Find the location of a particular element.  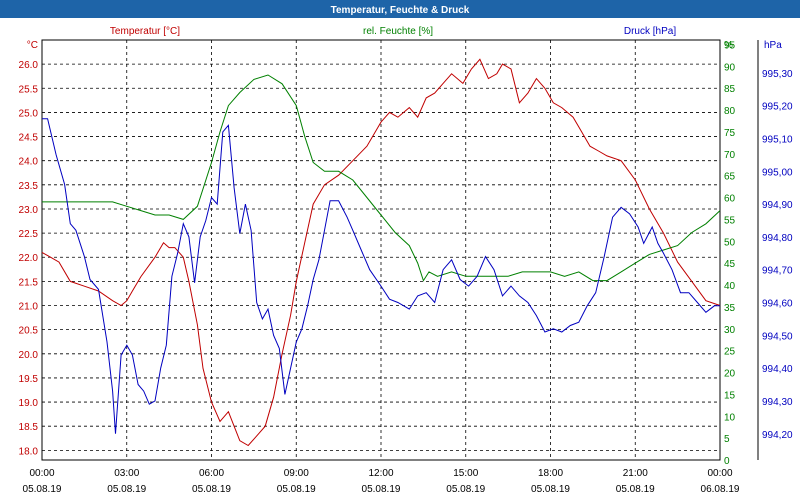

legend-item: Druck [hPa] is located at coordinates (650, 31).